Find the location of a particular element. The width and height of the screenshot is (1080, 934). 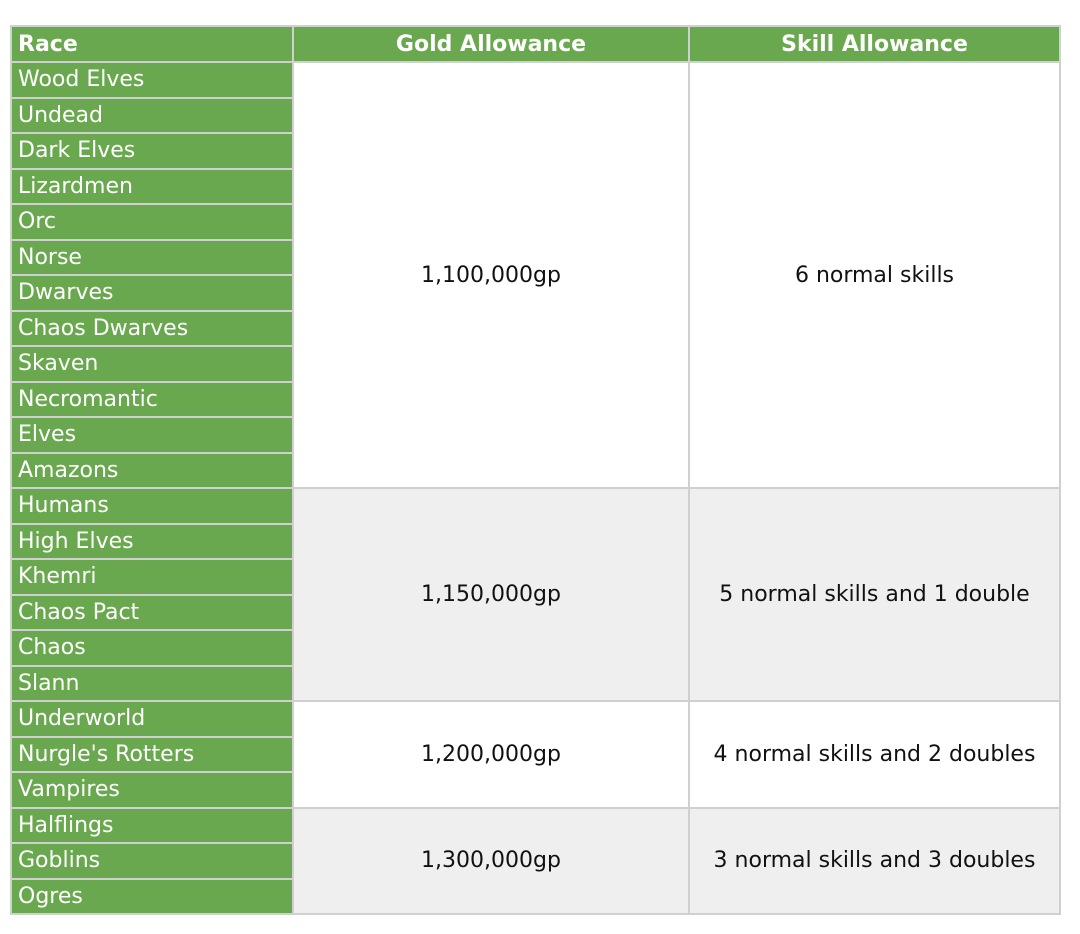

header-gold-allowance: Gold Allowance is located at coordinates (491, 44).